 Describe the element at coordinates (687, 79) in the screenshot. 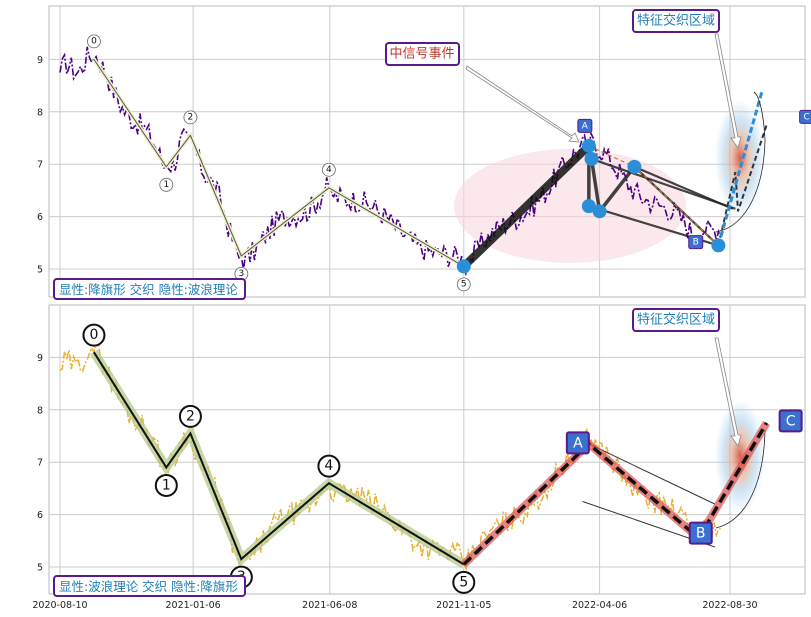

I see `top-region-callout: 特征交织区域` at that location.